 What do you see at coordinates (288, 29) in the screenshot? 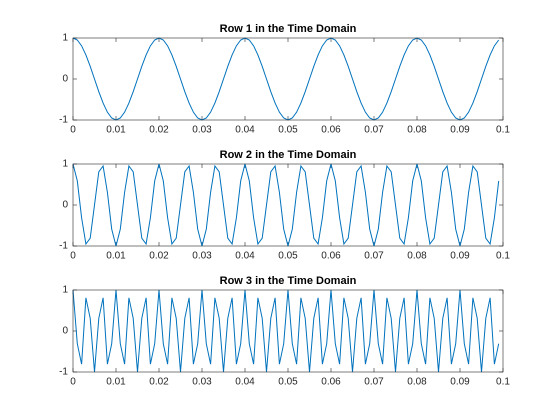
I see `chart-title: Row 1 in the Time Domain` at bounding box center [288, 29].